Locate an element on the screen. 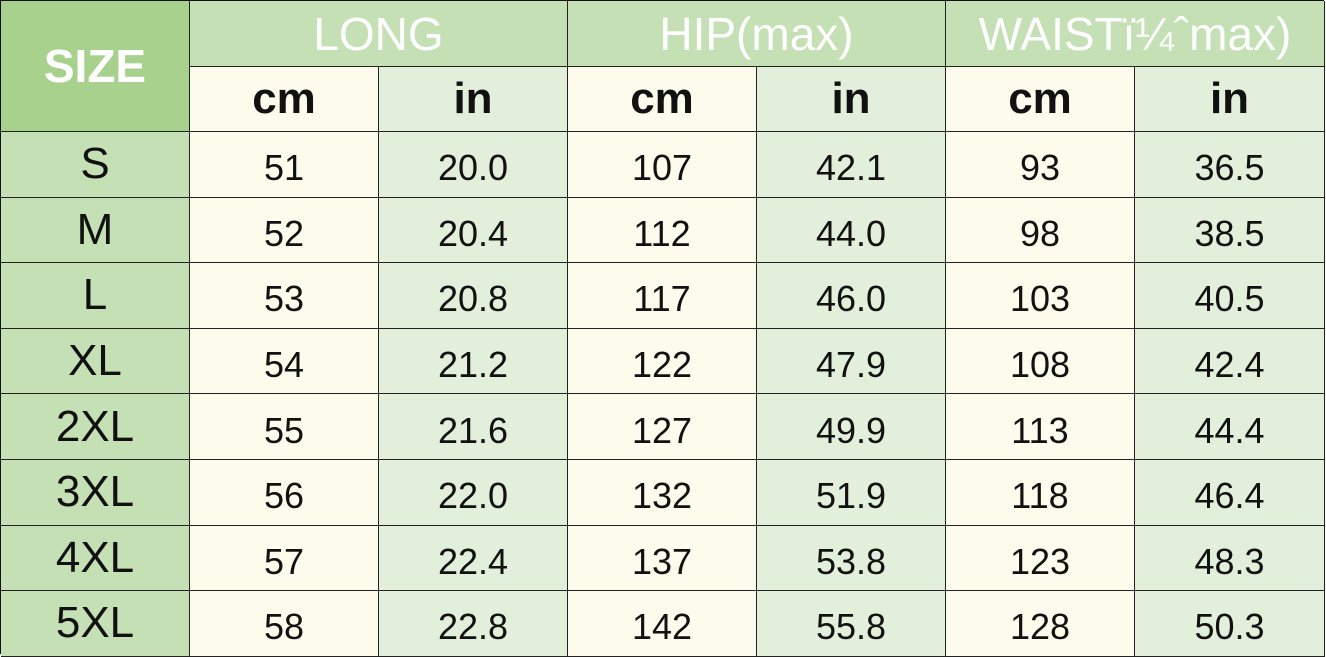 The width and height of the screenshot is (1326, 657). value-cell: 22.4 is located at coordinates (473, 558).